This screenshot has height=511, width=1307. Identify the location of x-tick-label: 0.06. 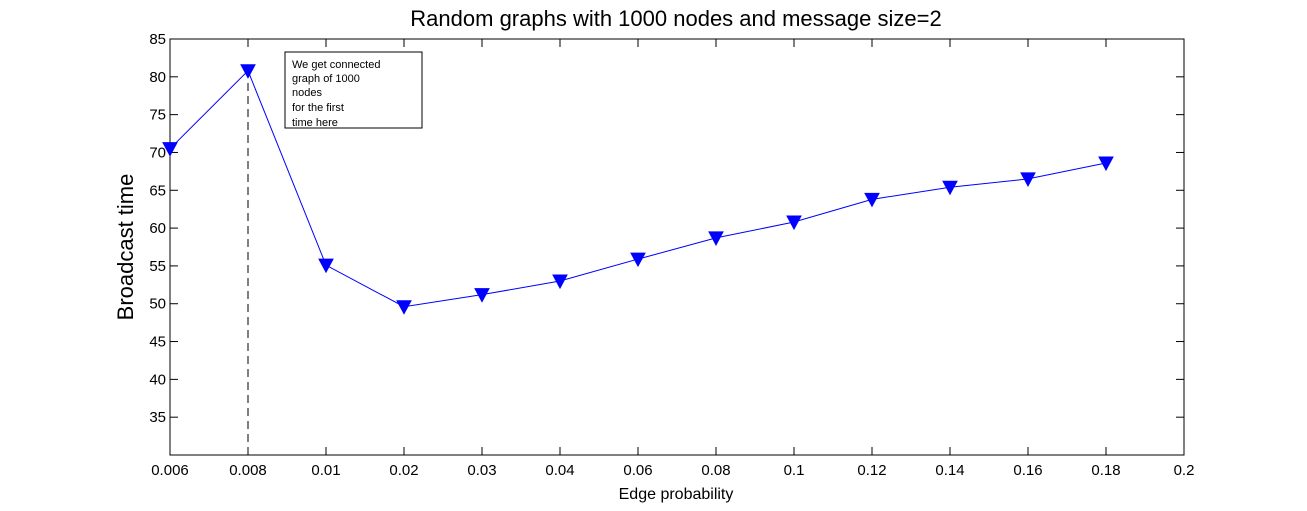
(637, 470).